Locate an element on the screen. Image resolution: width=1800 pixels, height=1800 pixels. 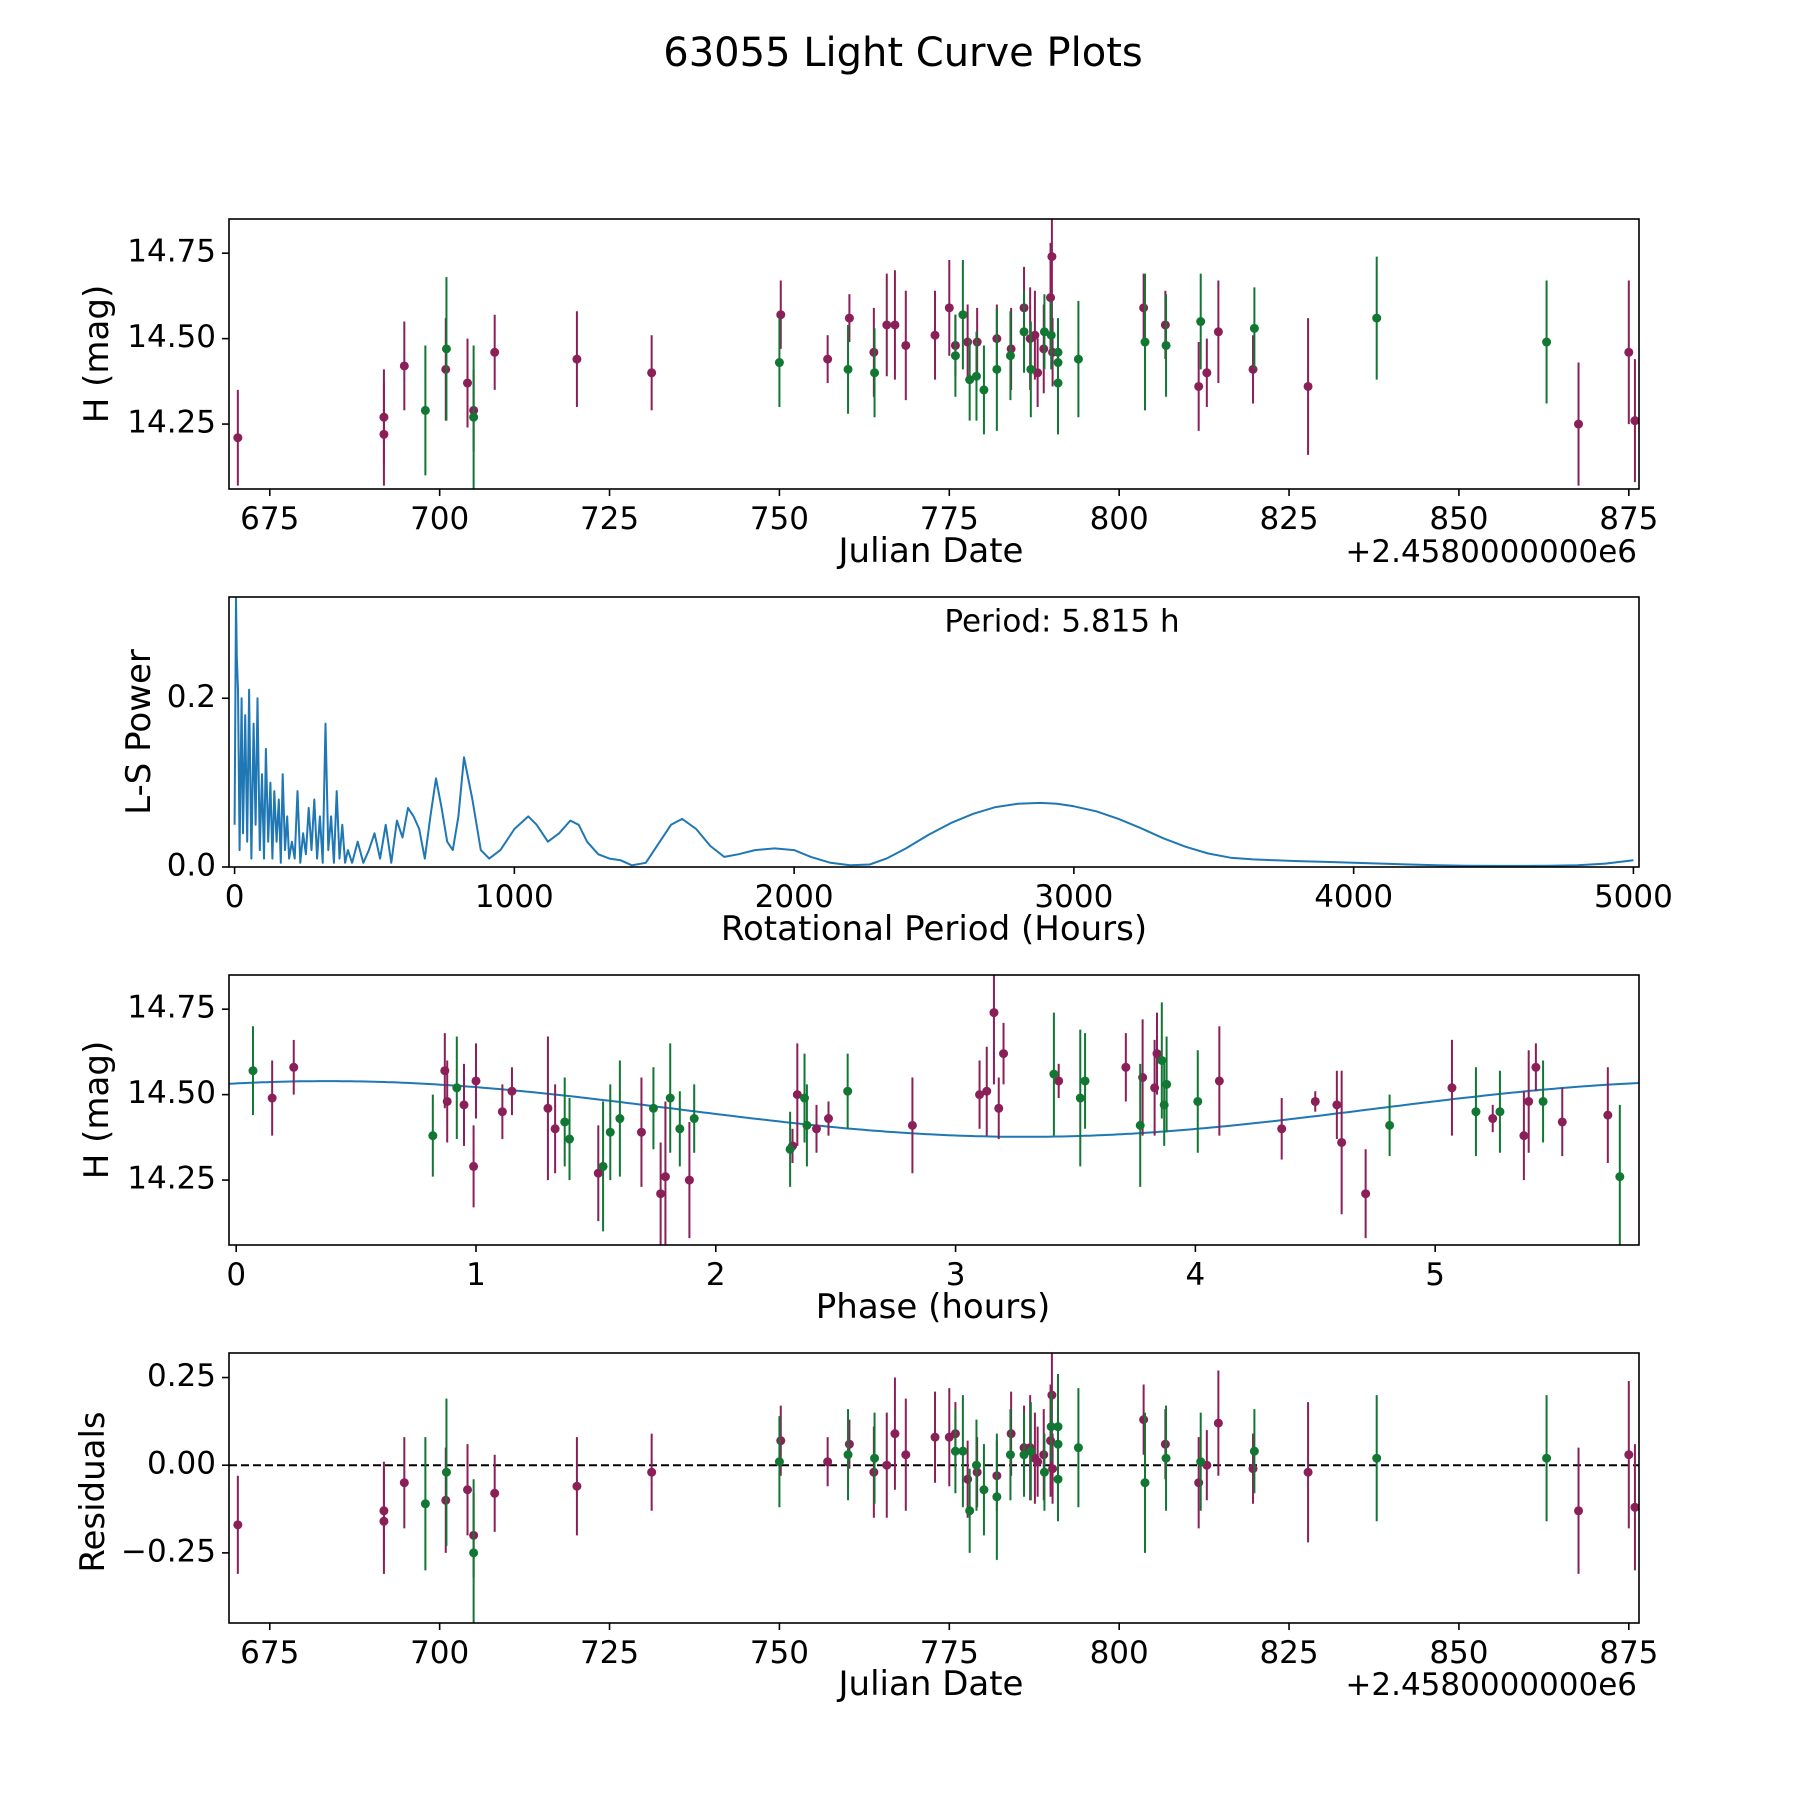
periodogram-axes-frame is located at coordinates (934, 732).